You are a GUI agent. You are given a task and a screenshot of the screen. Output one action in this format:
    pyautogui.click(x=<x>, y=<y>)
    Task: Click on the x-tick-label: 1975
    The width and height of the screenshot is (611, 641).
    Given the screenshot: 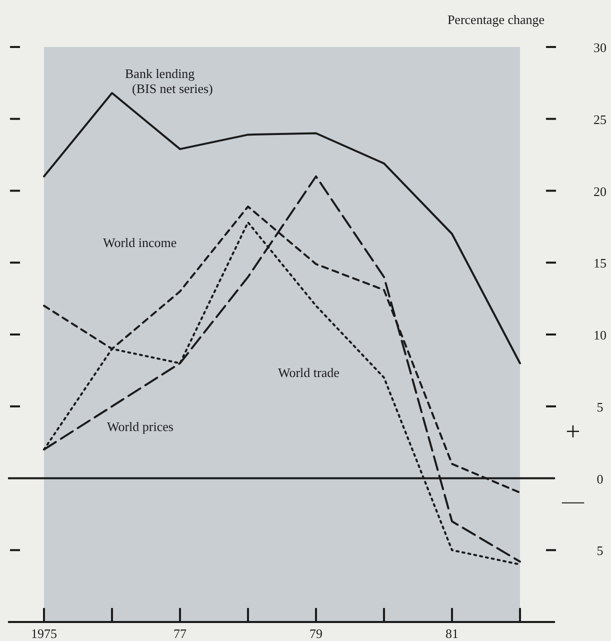 What is the action you would take?
    pyautogui.click(x=44, y=633)
    